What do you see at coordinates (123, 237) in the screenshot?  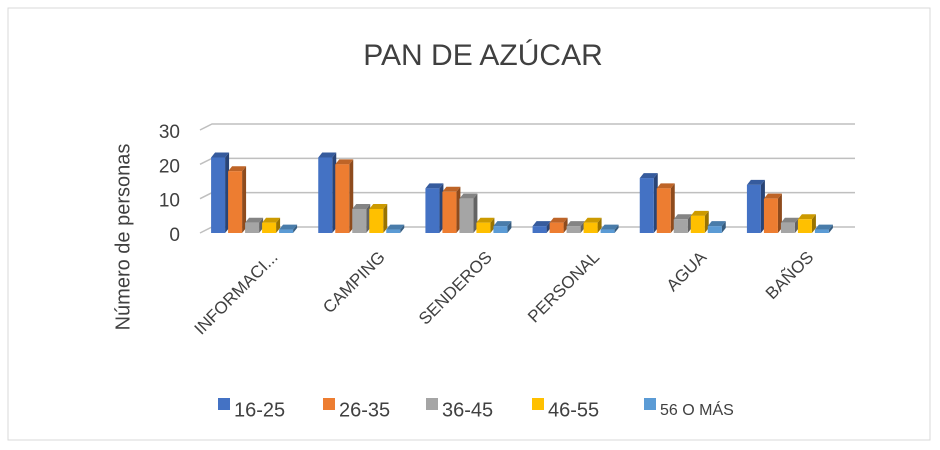 I see `y-axis-title: Número de personas` at bounding box center [123, 237].